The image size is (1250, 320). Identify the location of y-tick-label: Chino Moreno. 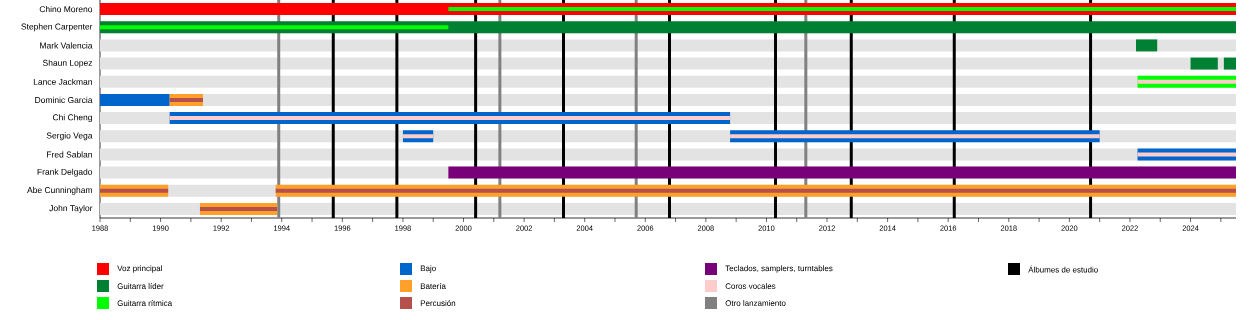
(66, 9).